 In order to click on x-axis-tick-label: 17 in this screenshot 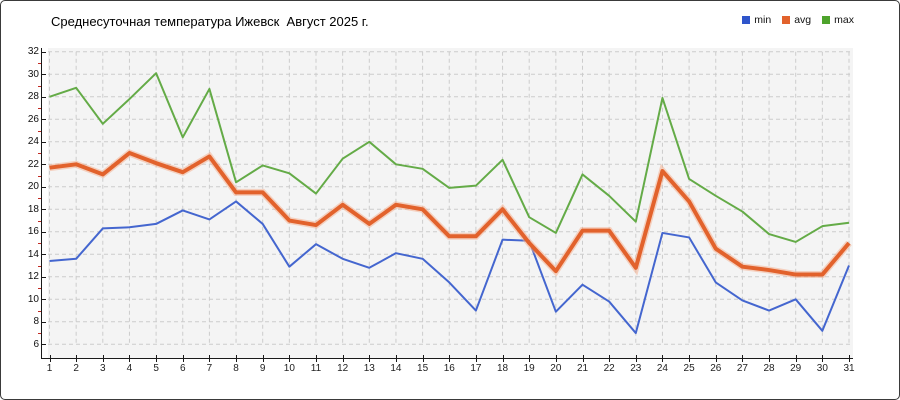, I will do `click(476, 368)`.